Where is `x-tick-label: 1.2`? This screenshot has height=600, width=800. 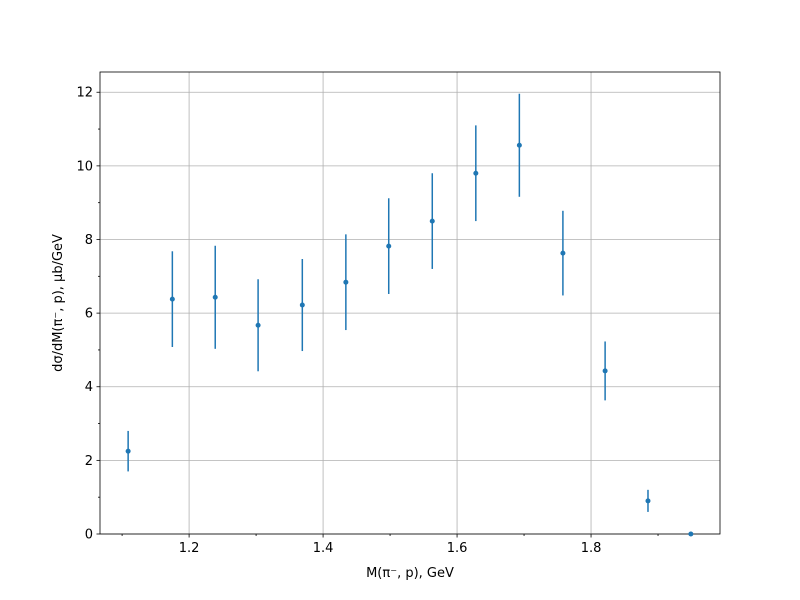
x-tick-label: 1.2 is located at coordinates (189, 548).